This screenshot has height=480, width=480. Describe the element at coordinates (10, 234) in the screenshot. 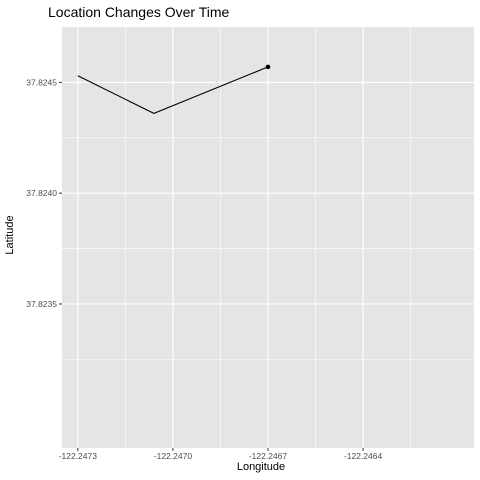

I see `y-axis-title: Latitude` at that location.